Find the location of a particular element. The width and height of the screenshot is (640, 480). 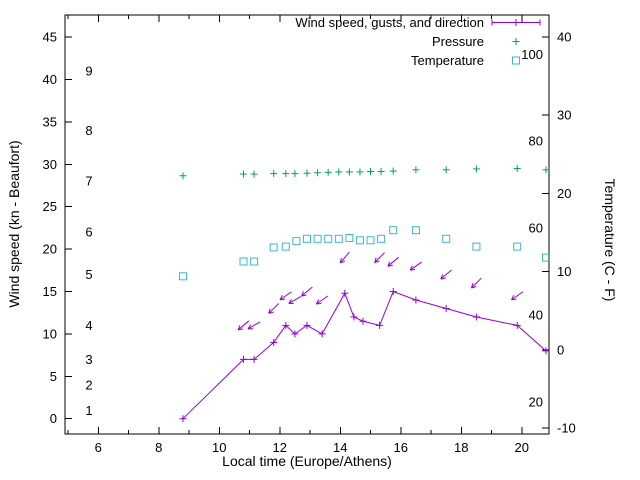

svg-text:Wind speed, gusts, and directi: Wind speed, gusts, and direction is located at coordinates (389, 22).